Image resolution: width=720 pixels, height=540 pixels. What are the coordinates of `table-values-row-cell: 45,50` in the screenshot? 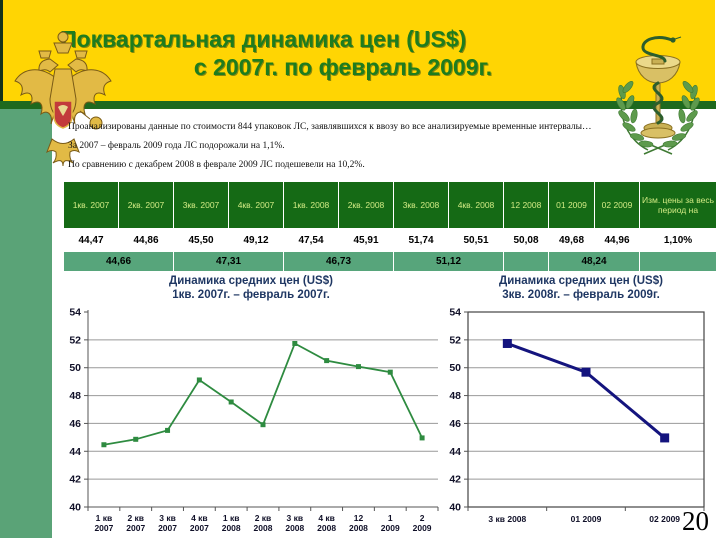 It's located at (201, 240).